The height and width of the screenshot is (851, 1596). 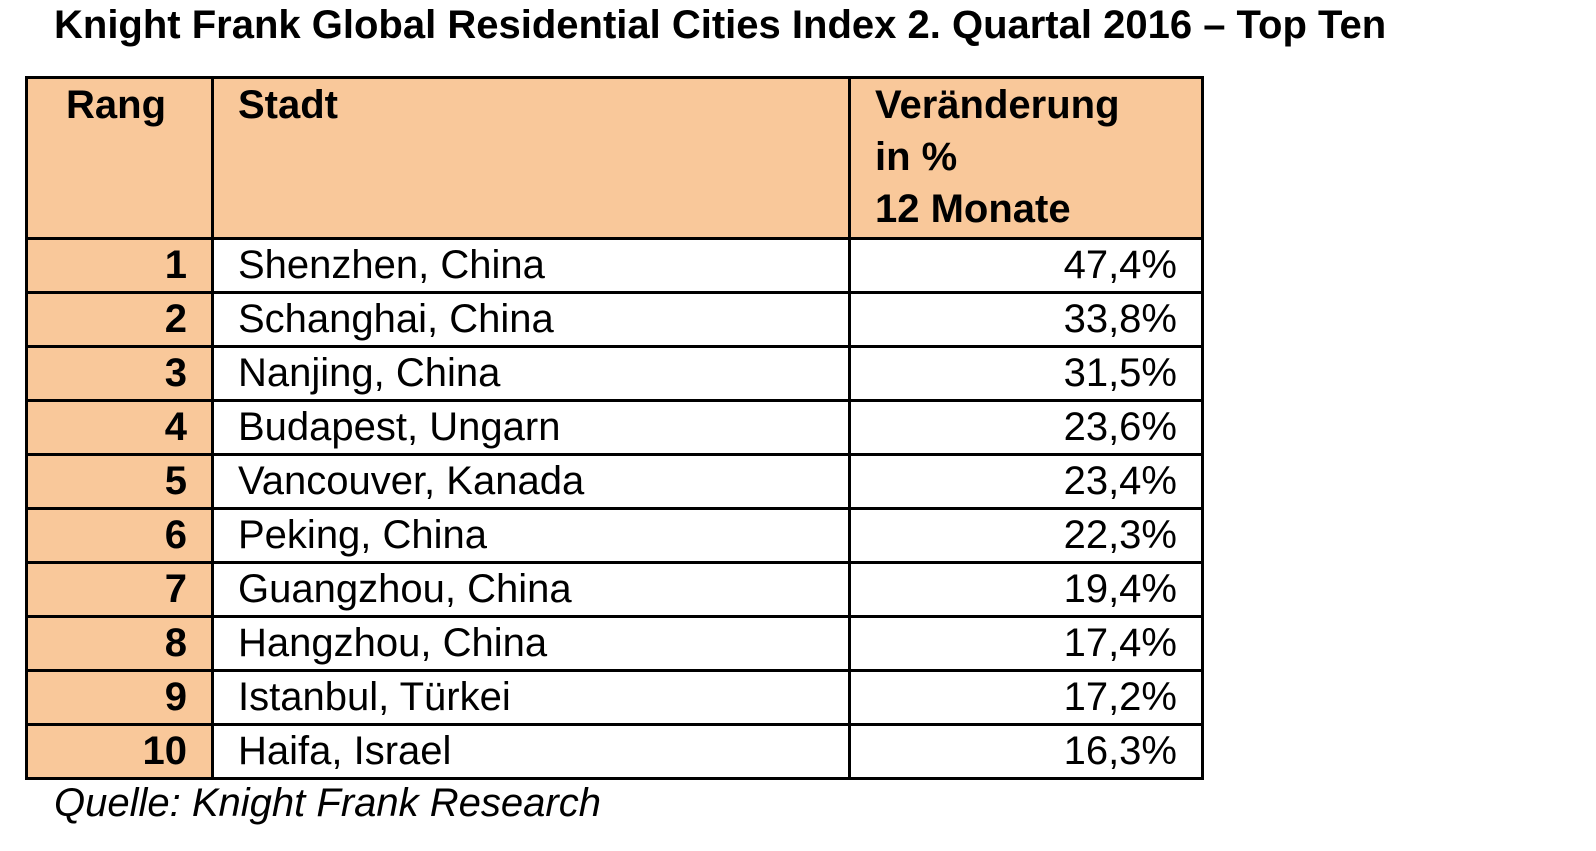 What do you see at coordinates (1026, 265) in the screenshot?
I see `change-cell: 47,4%` at bounding box center [1026, 265].